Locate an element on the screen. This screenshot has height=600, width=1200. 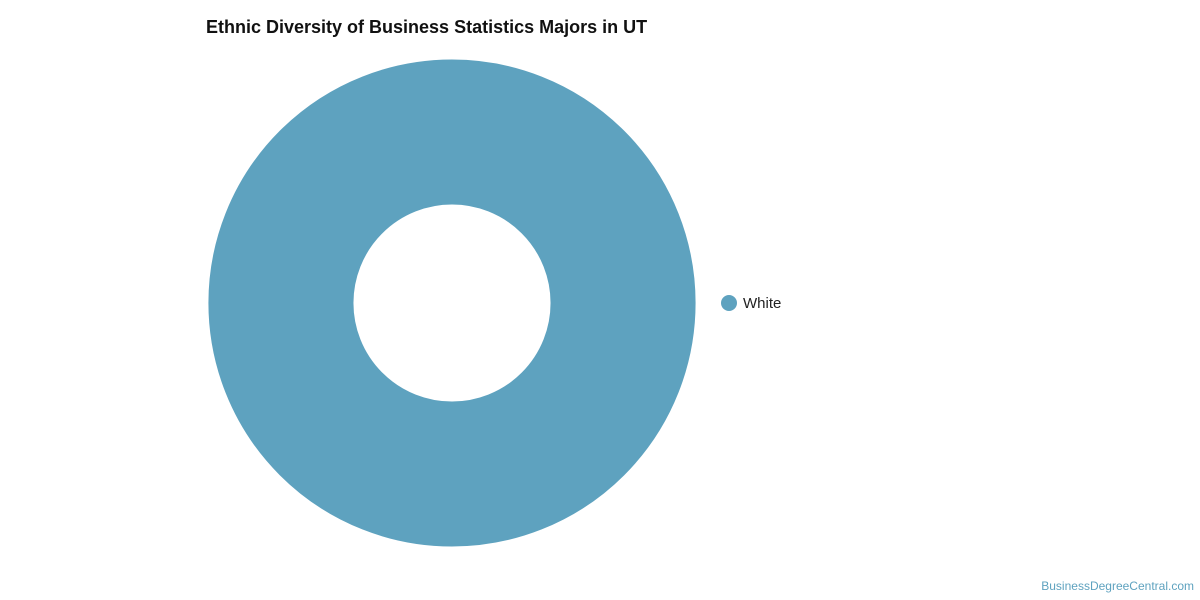
watermark: BusinessDegreeCentral.com is located at coordinates (1117, 586).